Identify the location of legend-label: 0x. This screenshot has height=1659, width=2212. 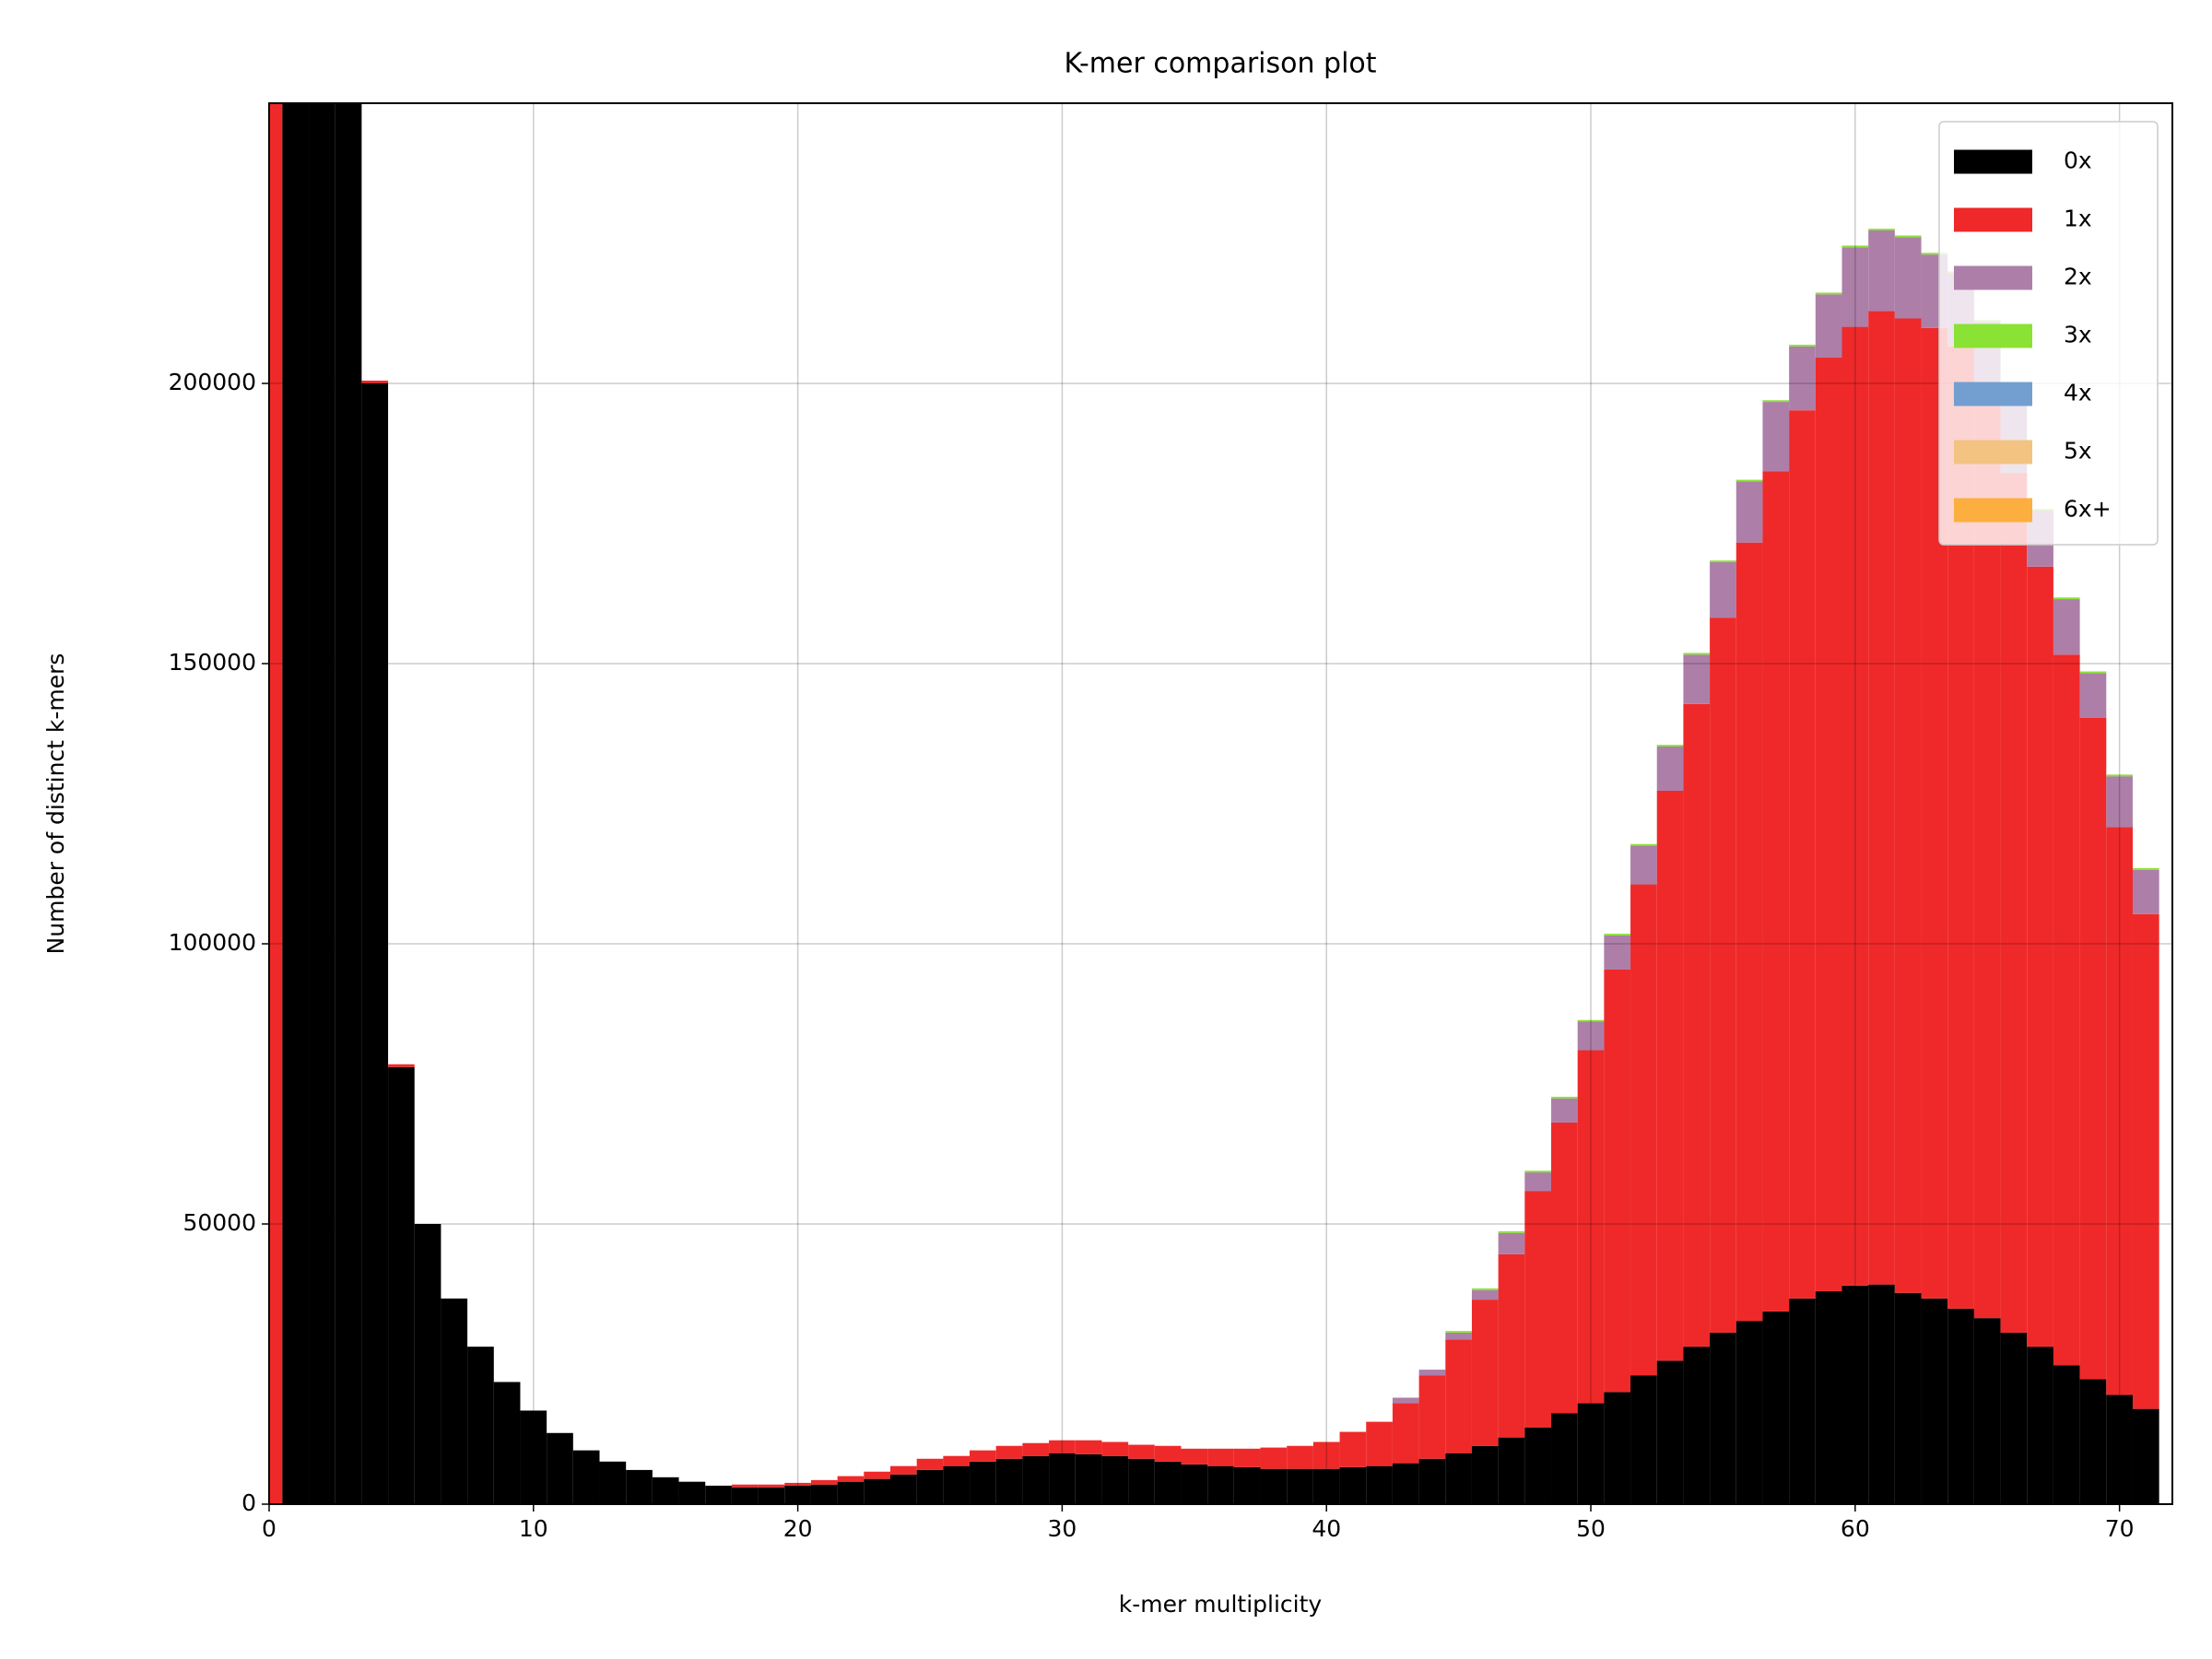
(2078, 160).